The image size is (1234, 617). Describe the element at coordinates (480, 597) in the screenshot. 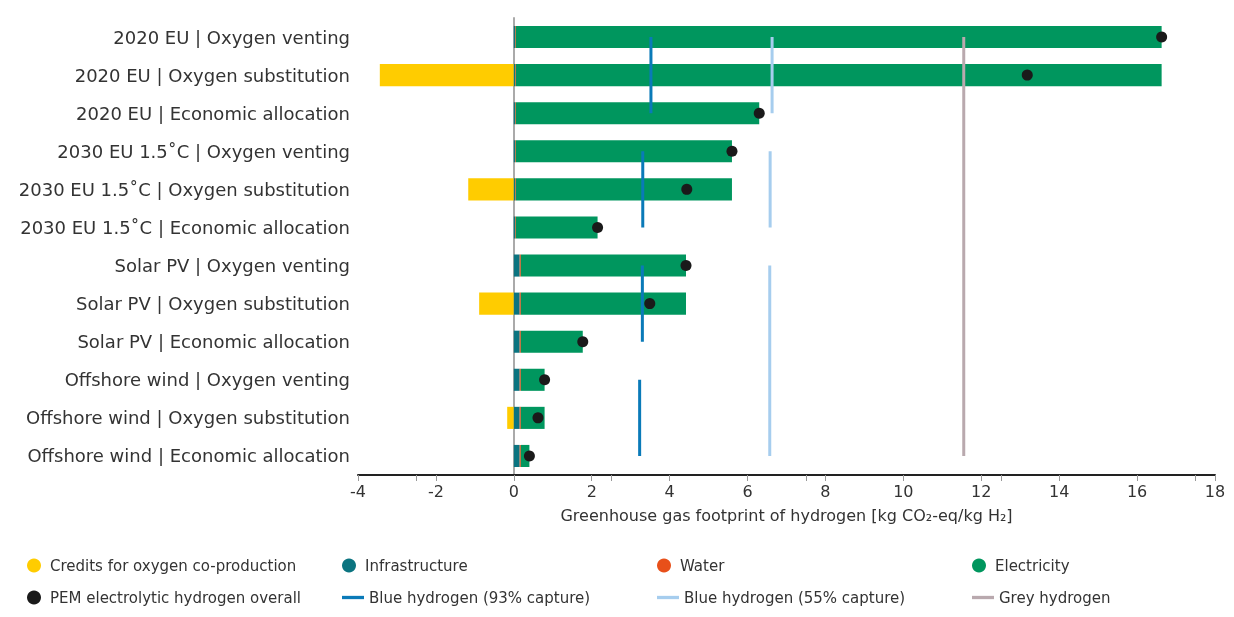

I see `legend-label: Blue hydrogen (93% capture)` at that location.